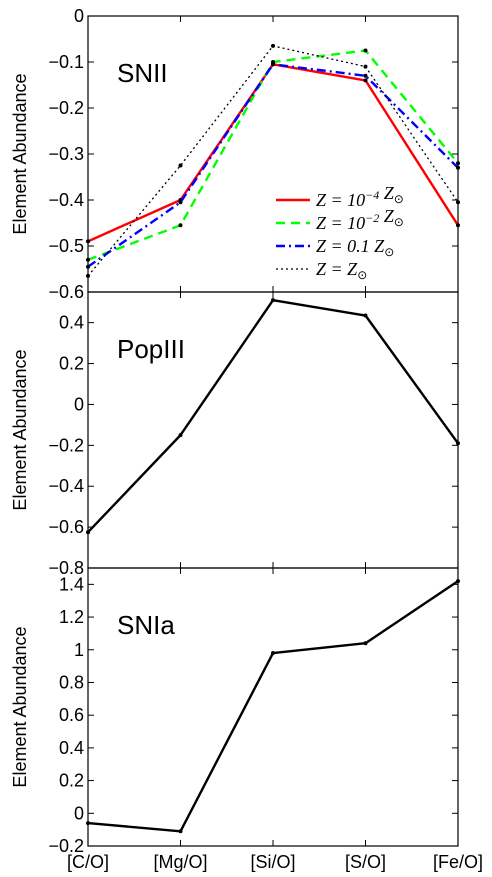 This screenshot has height=877, width=492. Describe the element at coordinates (79, 650) in the screenshot. I see `y-tick-label: 1` at that location.